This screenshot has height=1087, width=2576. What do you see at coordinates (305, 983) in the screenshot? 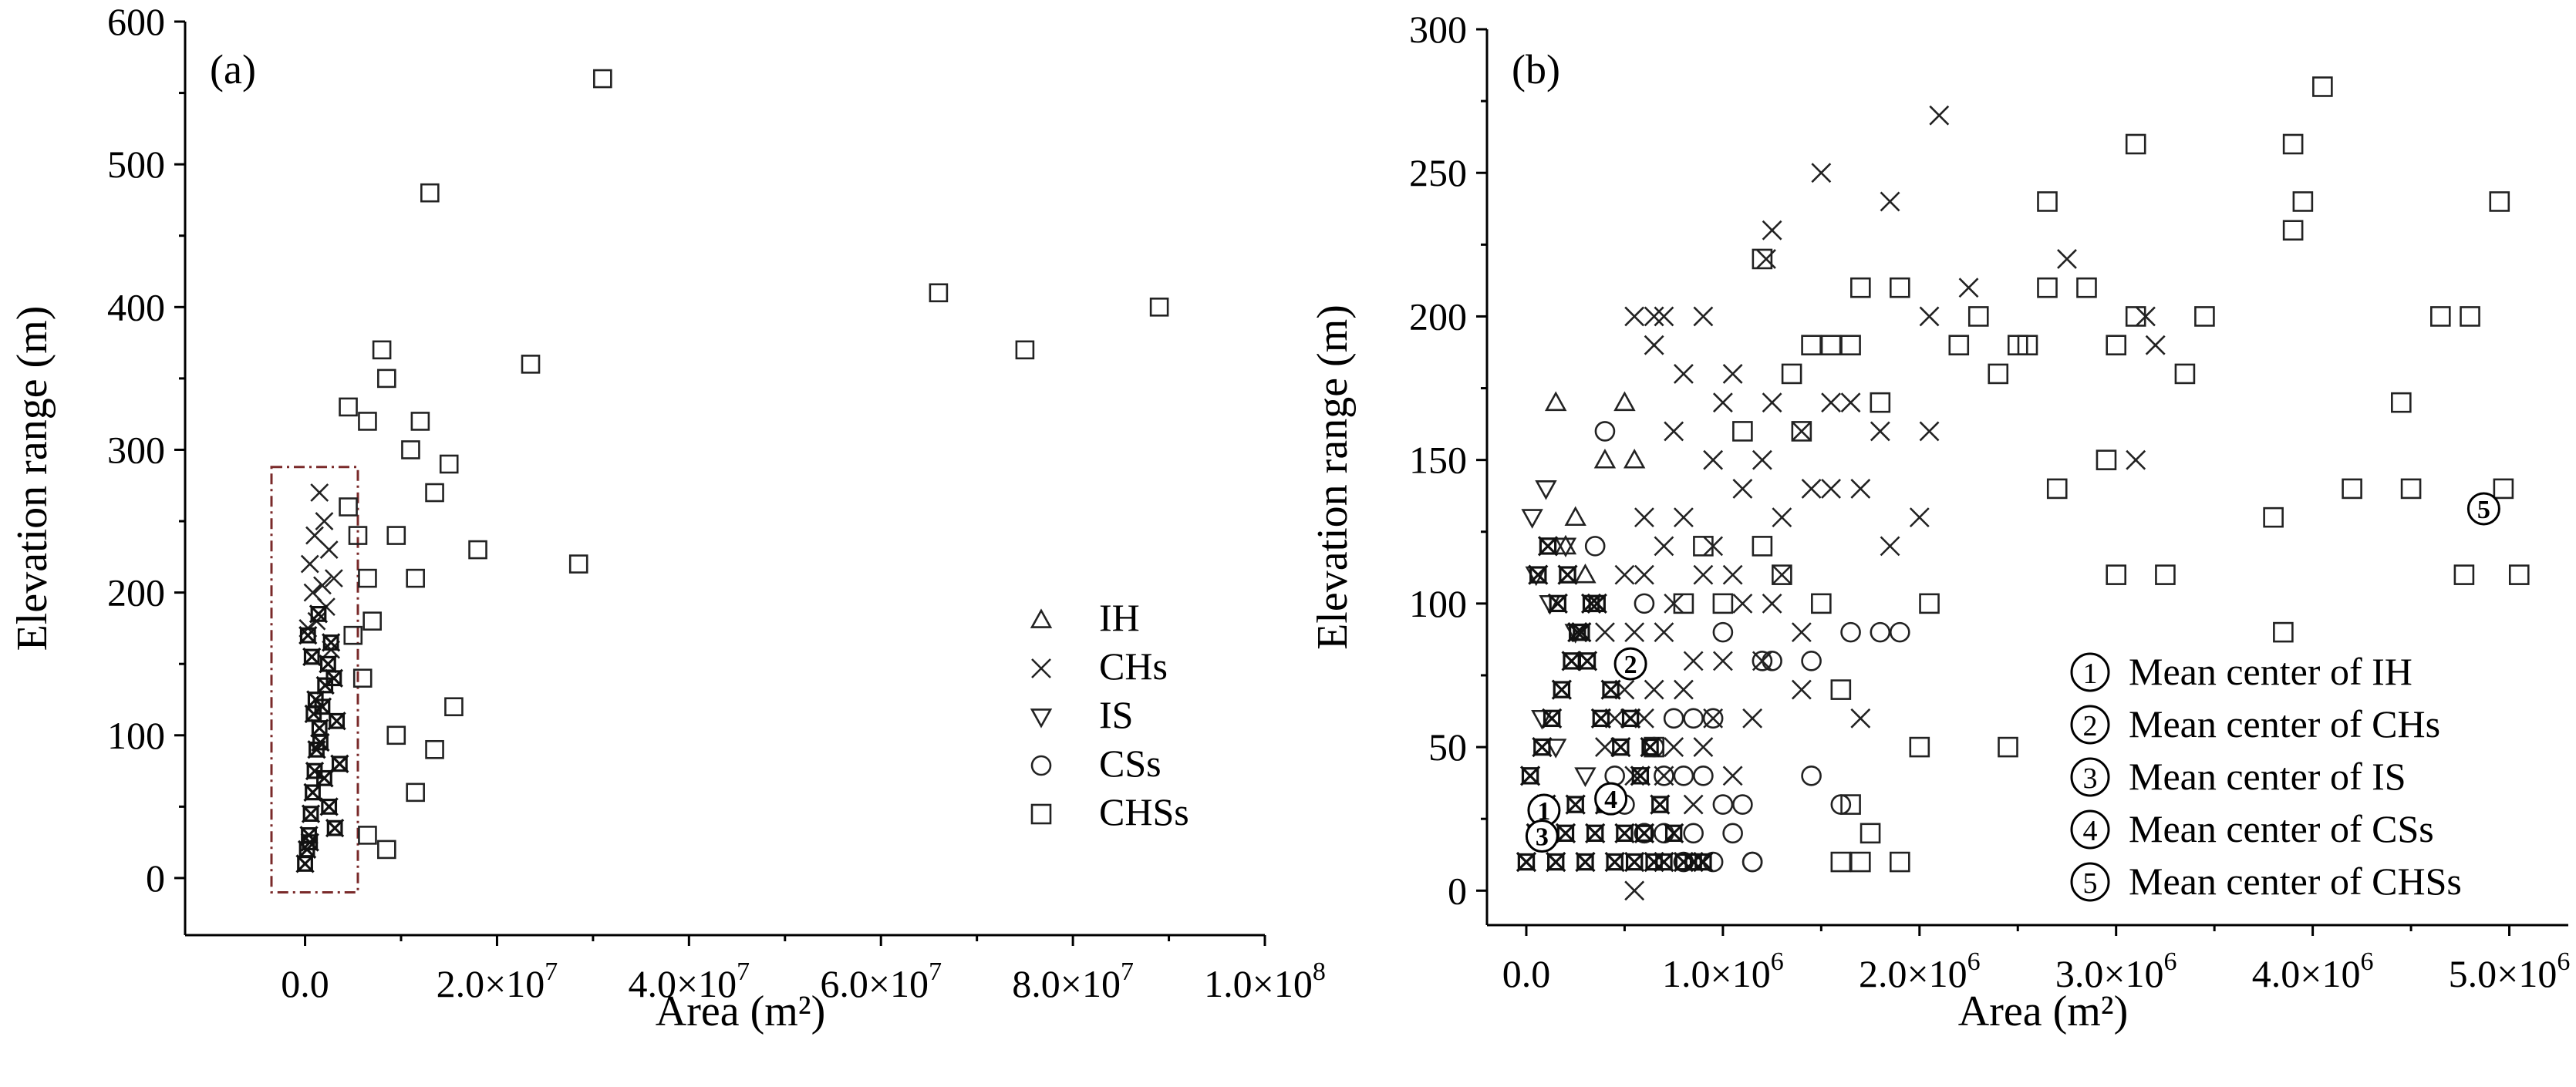
I see `x-tick-label-0: 0.0` at bounding box center [305, 983].